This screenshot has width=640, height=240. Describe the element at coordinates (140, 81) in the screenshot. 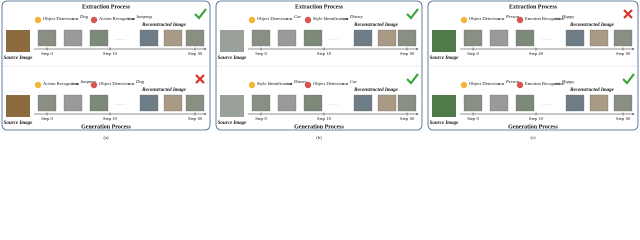

I see `operation-output: Dog` at that location.